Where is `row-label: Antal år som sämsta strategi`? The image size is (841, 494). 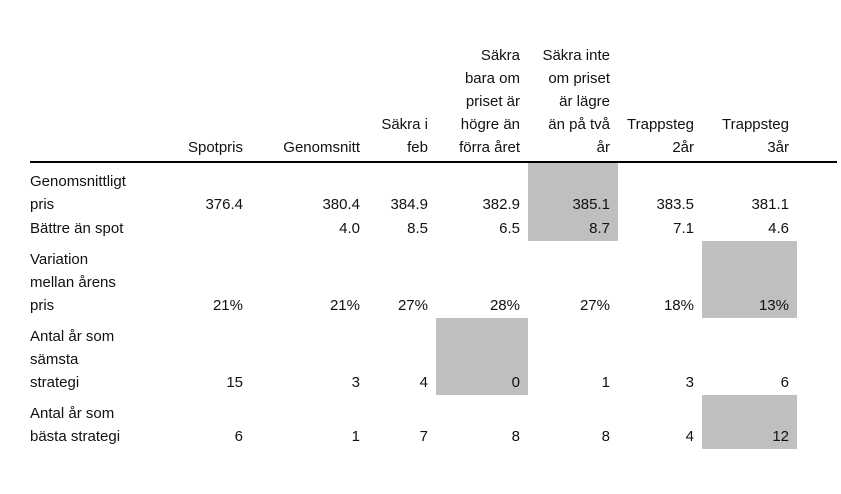
row-label: Antal år som sämsta strategi is located at coordinates (72, 359).